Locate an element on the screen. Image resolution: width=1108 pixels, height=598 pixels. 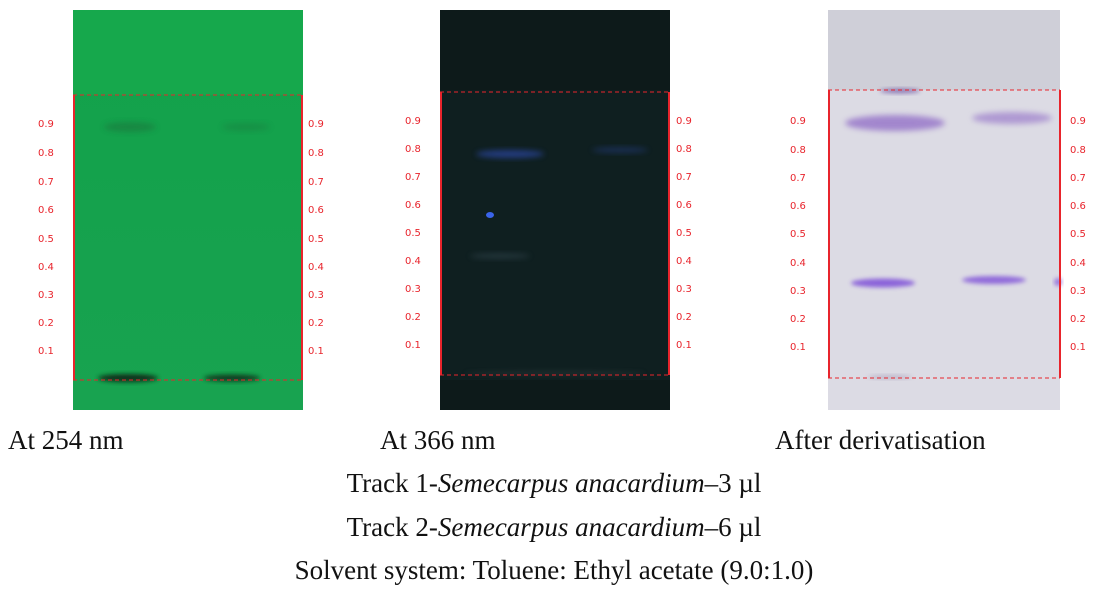
band-254-track1-rf09 is located at coordinates (130, 127).